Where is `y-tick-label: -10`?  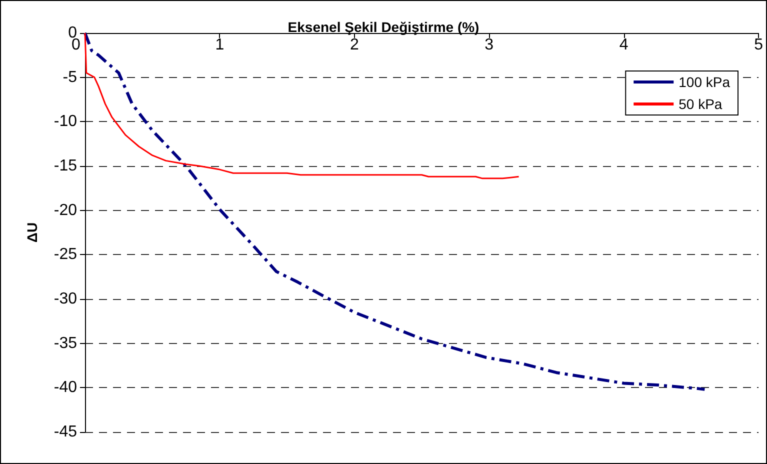
y-tick-label: -10 is located at coordinates (66, 121).